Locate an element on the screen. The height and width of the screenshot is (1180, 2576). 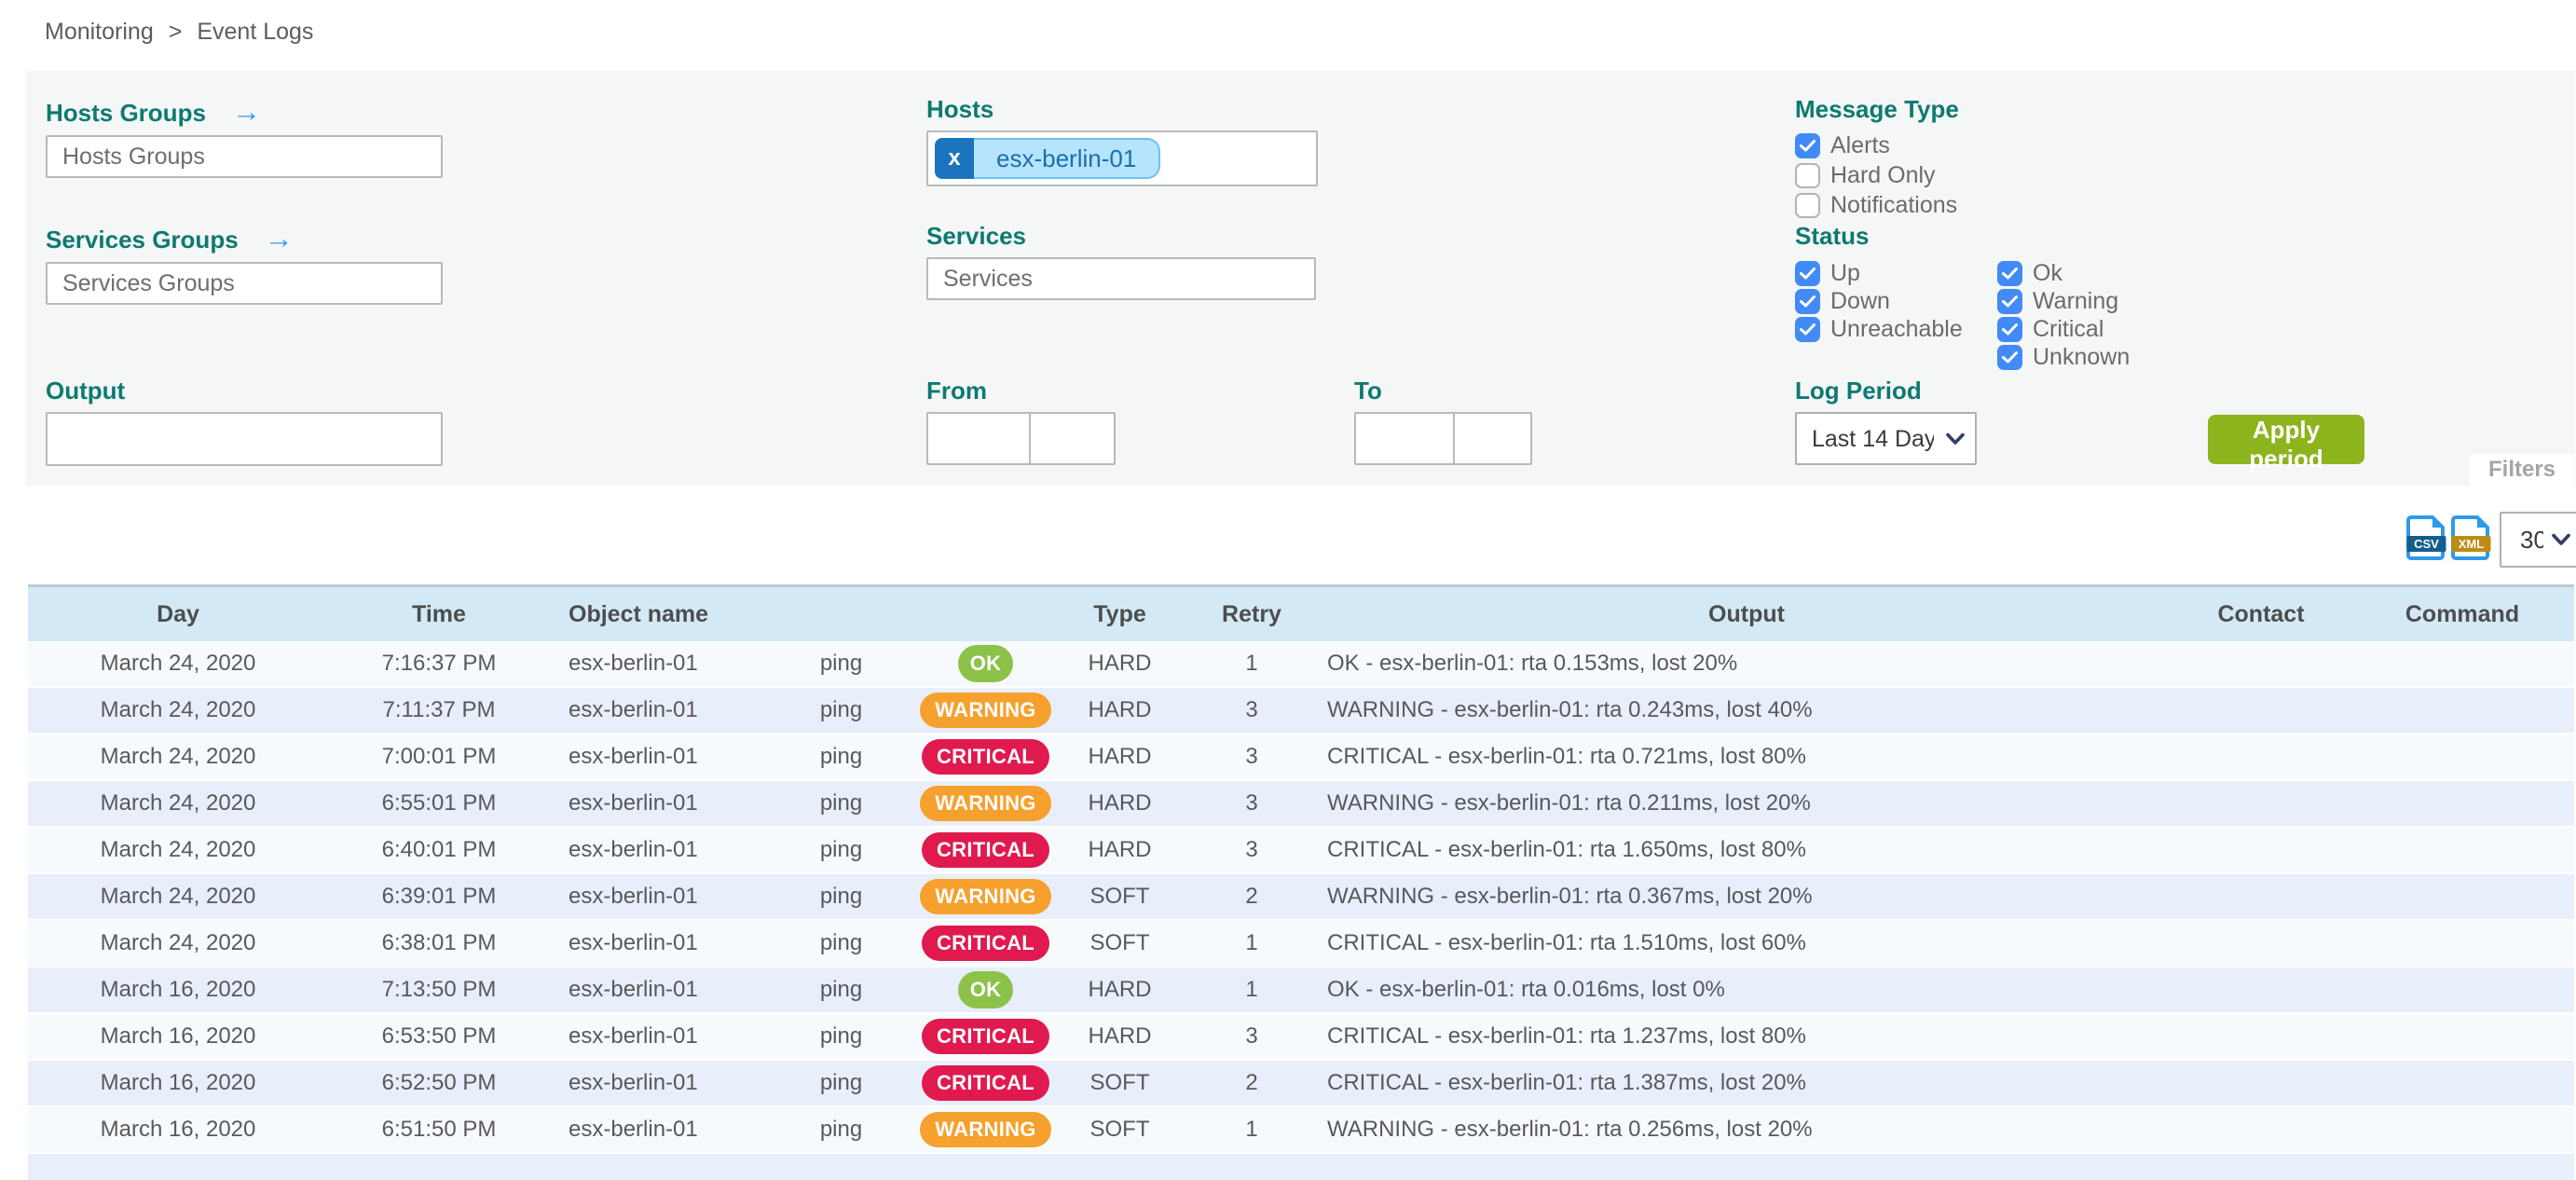
hosts-label: Hosts is located at coordinates (960, 109).